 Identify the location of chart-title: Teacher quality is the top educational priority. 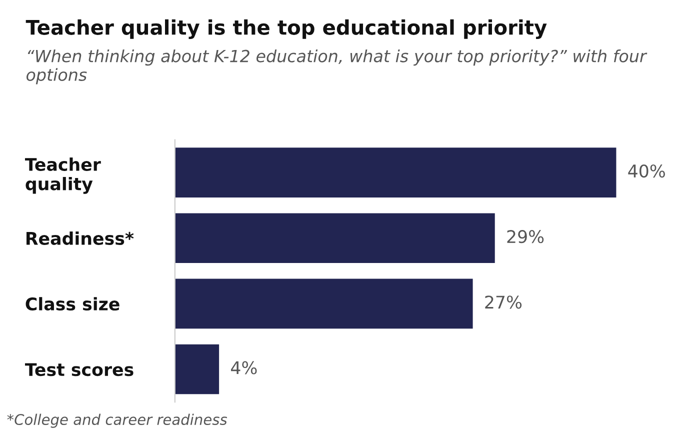
(286, 29).